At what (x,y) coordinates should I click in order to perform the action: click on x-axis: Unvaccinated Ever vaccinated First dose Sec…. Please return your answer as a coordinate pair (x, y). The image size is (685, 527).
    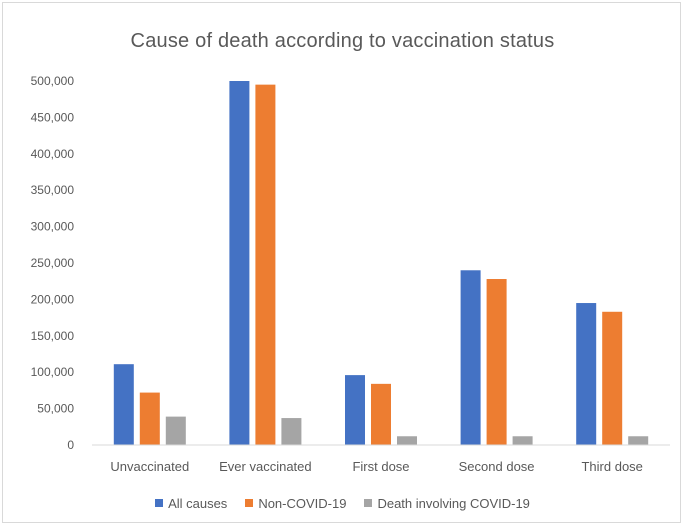
    Looking at the image, I should click on (376, 466).